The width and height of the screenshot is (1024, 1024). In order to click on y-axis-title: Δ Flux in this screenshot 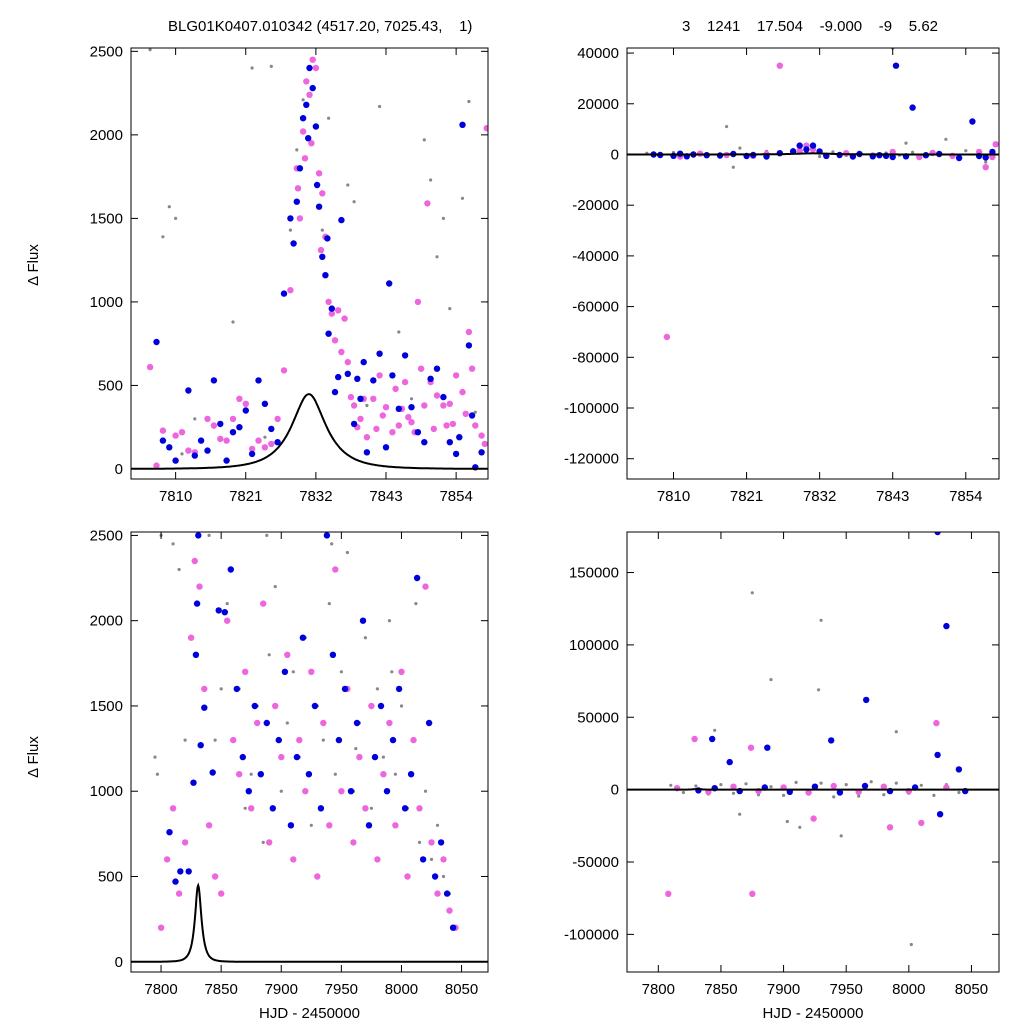, I will do `click(33, 757)`.